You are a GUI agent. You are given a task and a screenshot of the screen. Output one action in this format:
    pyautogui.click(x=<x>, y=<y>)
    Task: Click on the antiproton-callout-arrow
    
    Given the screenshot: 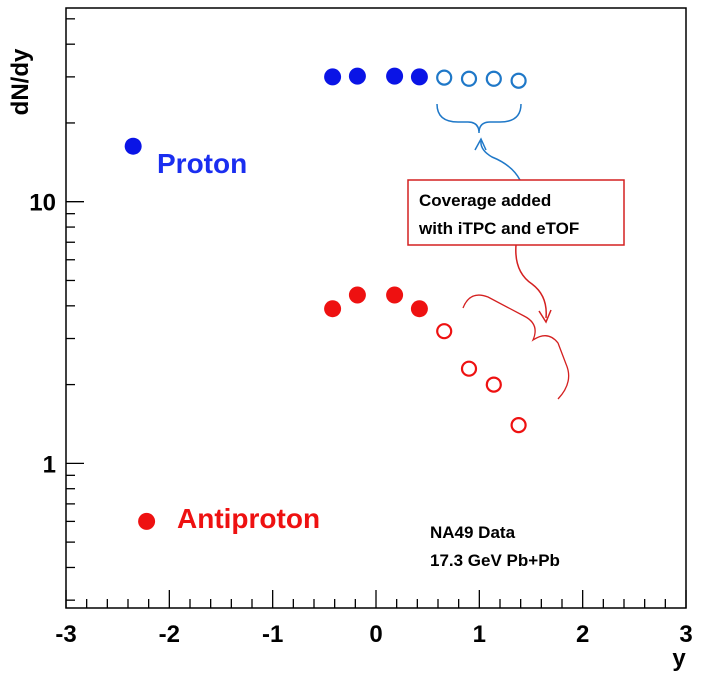 What is the action you would take?
    pyautogui.click(x=531, y=281)
    